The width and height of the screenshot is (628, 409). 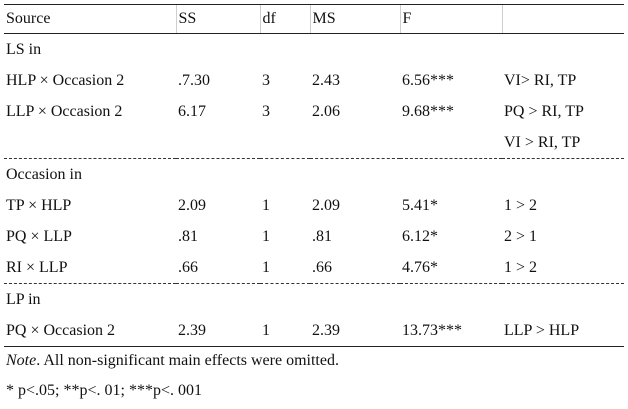 I want to click on cell-ss: .81, so click(x=188, y=236).